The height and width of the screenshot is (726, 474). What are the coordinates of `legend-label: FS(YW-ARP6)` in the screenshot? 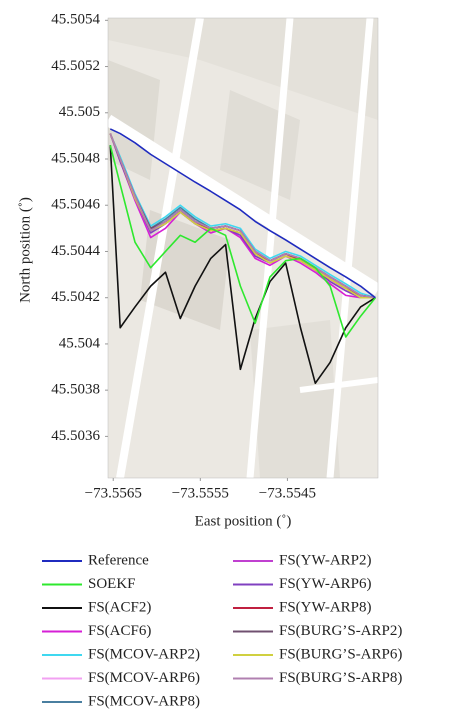 It's located at (325, 584).